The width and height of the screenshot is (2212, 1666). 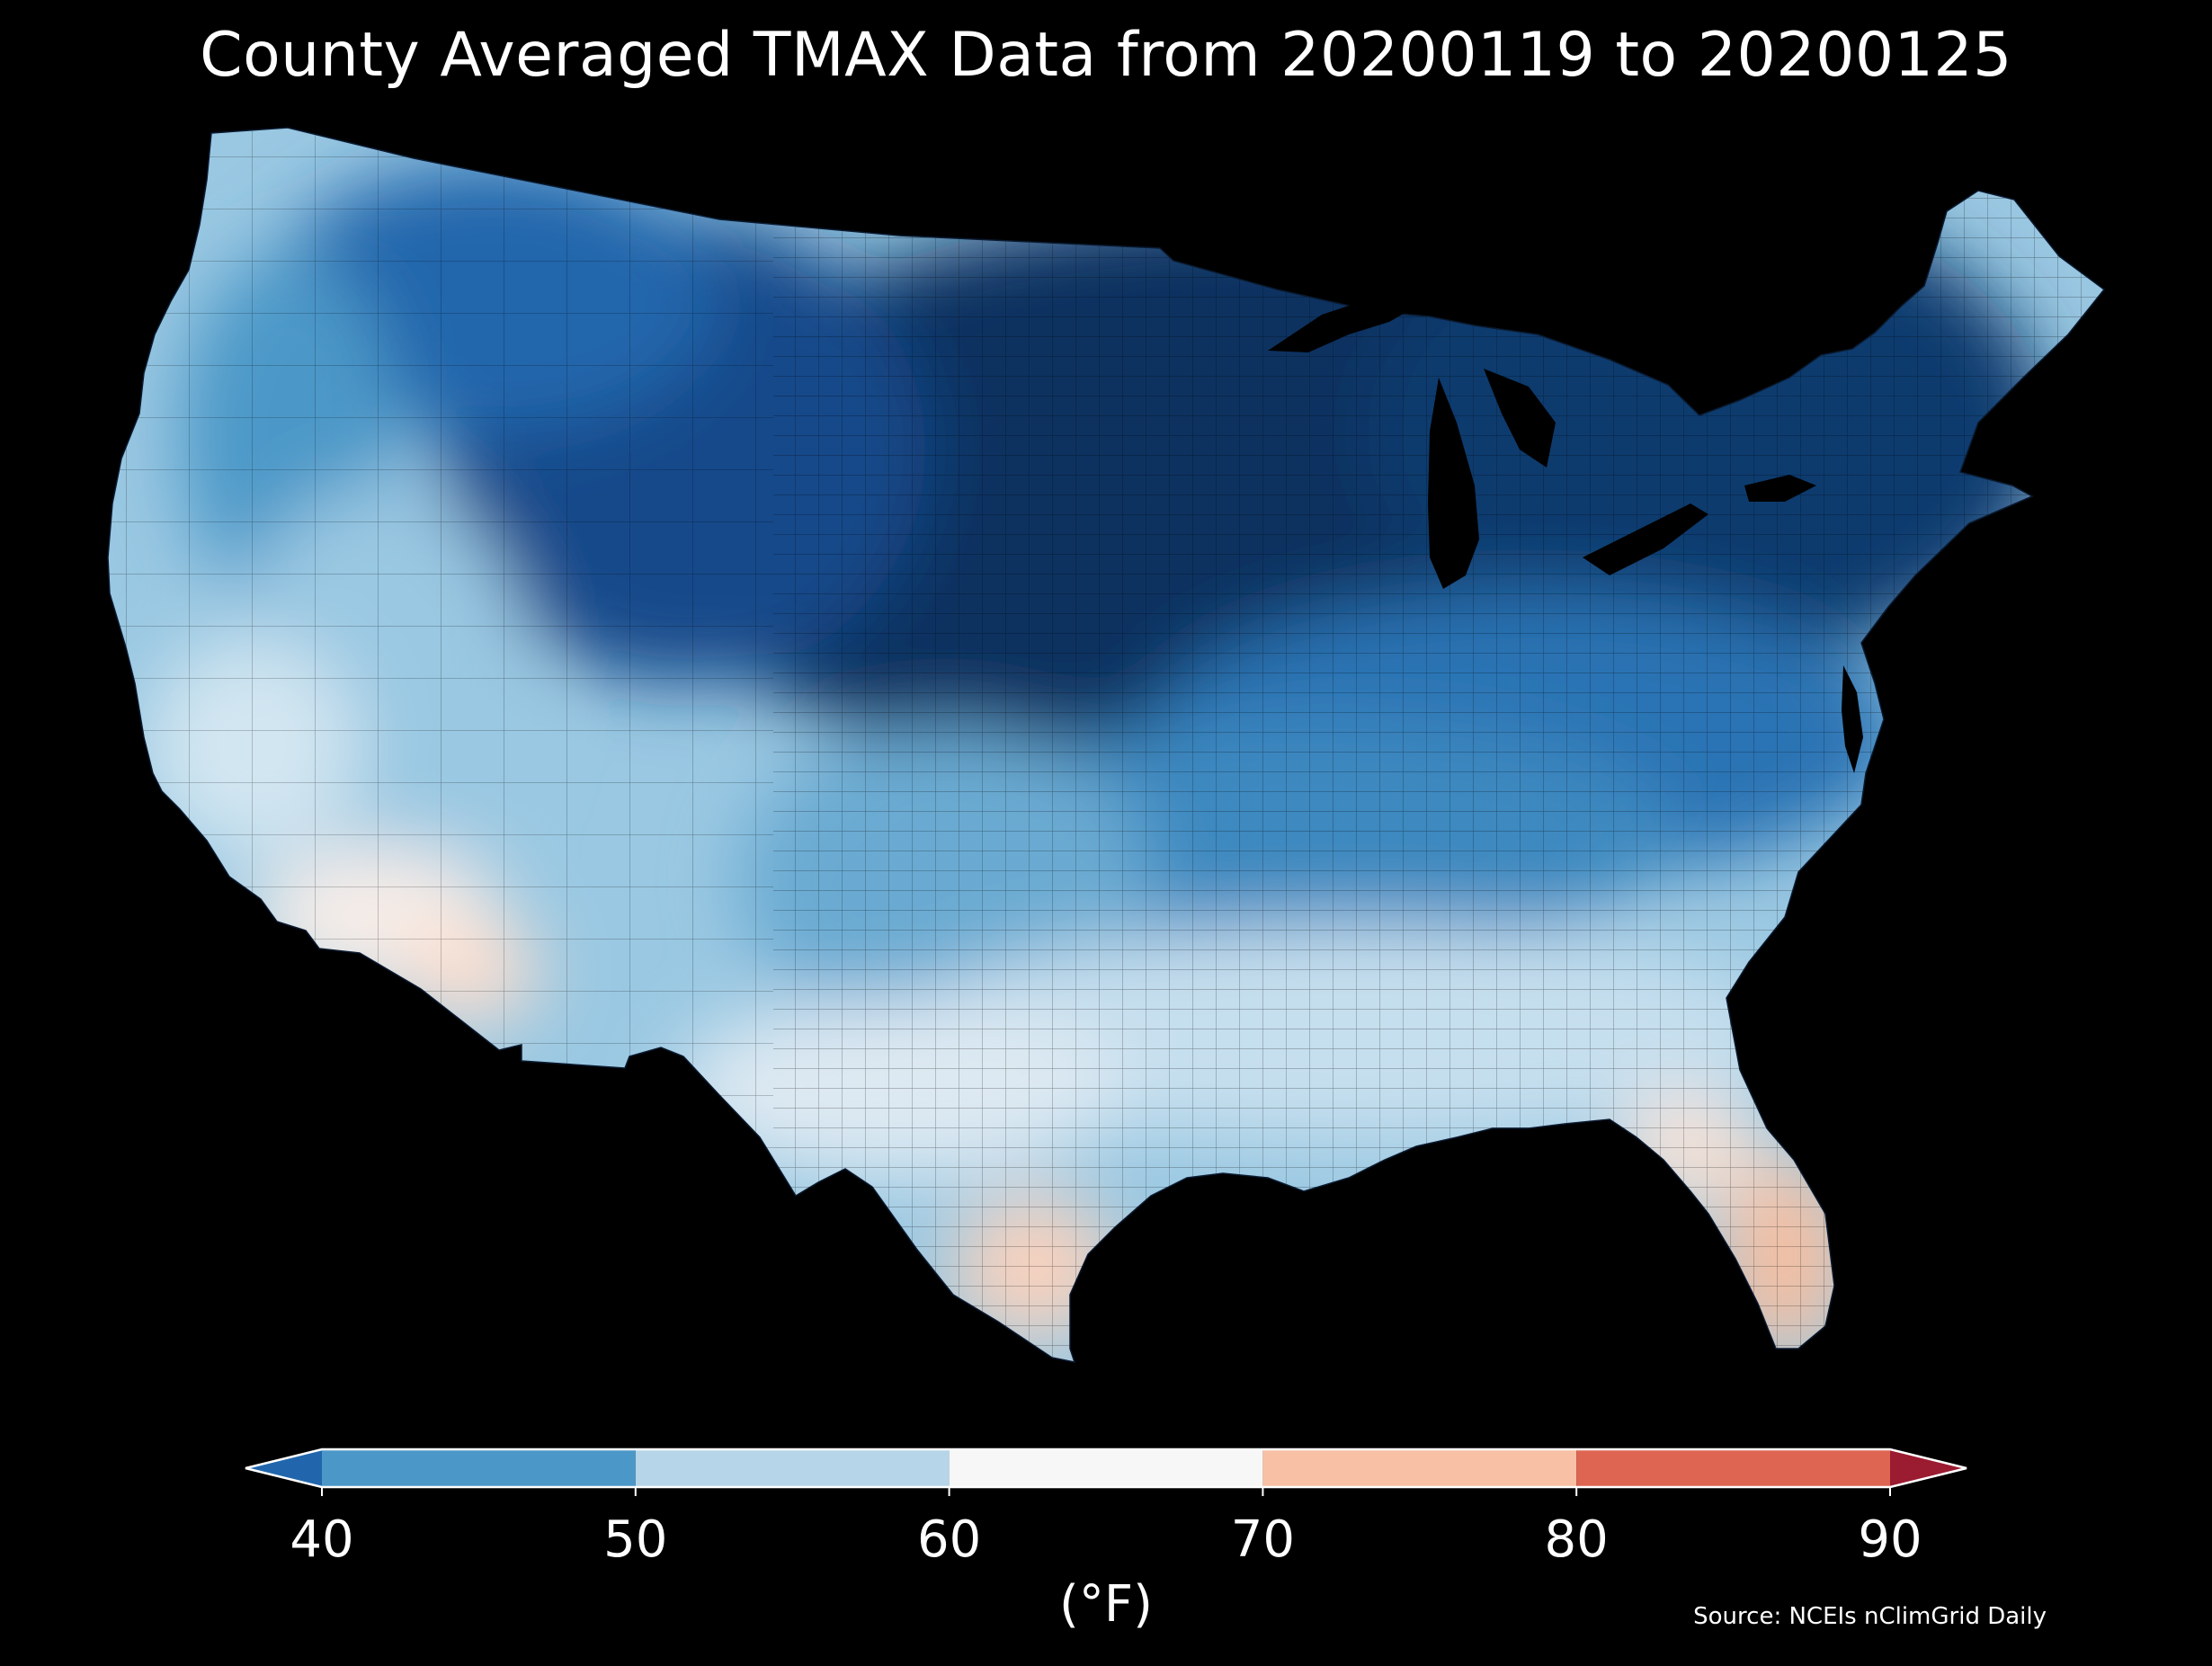 I want to click on lake-michigan, so click(x=1453, y=483).